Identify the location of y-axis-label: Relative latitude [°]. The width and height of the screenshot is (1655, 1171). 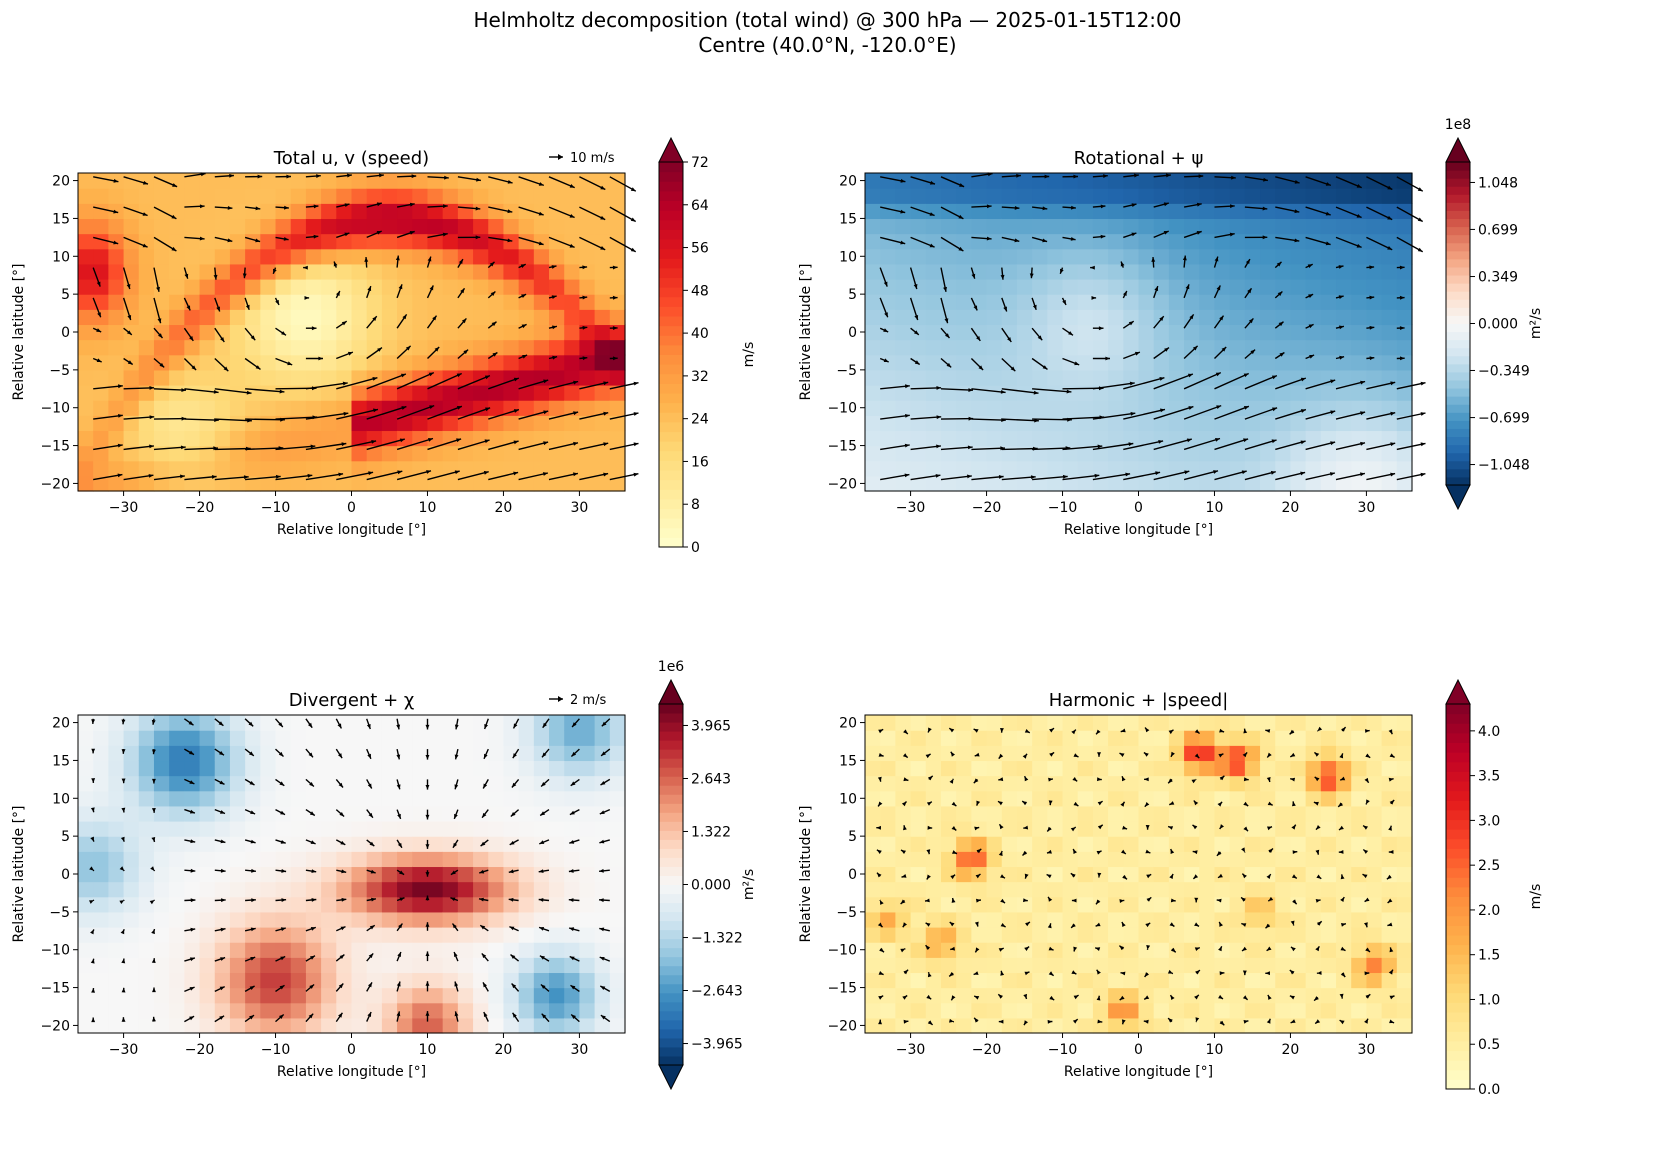
(19, 332).